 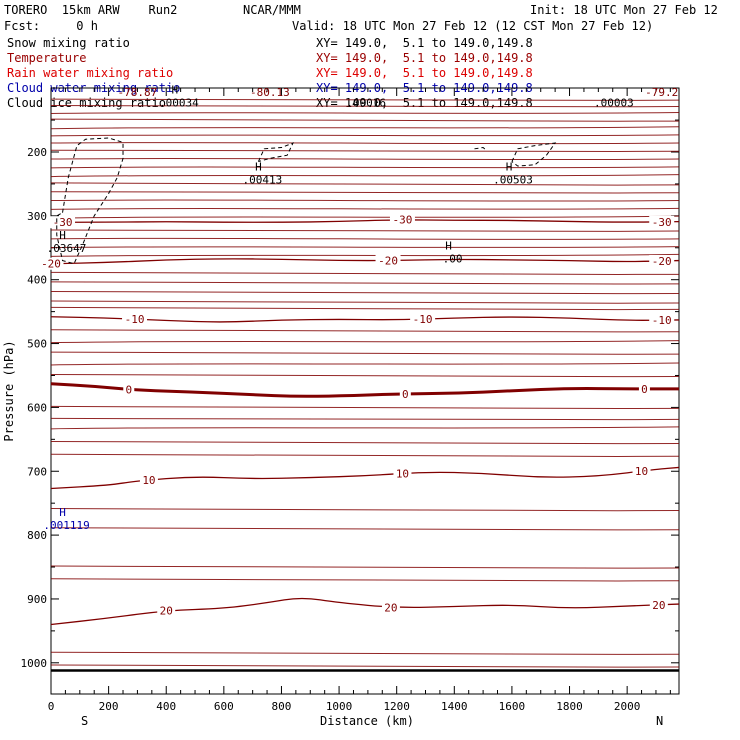 What do you see at coordinates (398, 92) in the screenshot?
I see `temperature-annotations: -78.87 -80.13 -79.2` at bounding box center [398, 92].